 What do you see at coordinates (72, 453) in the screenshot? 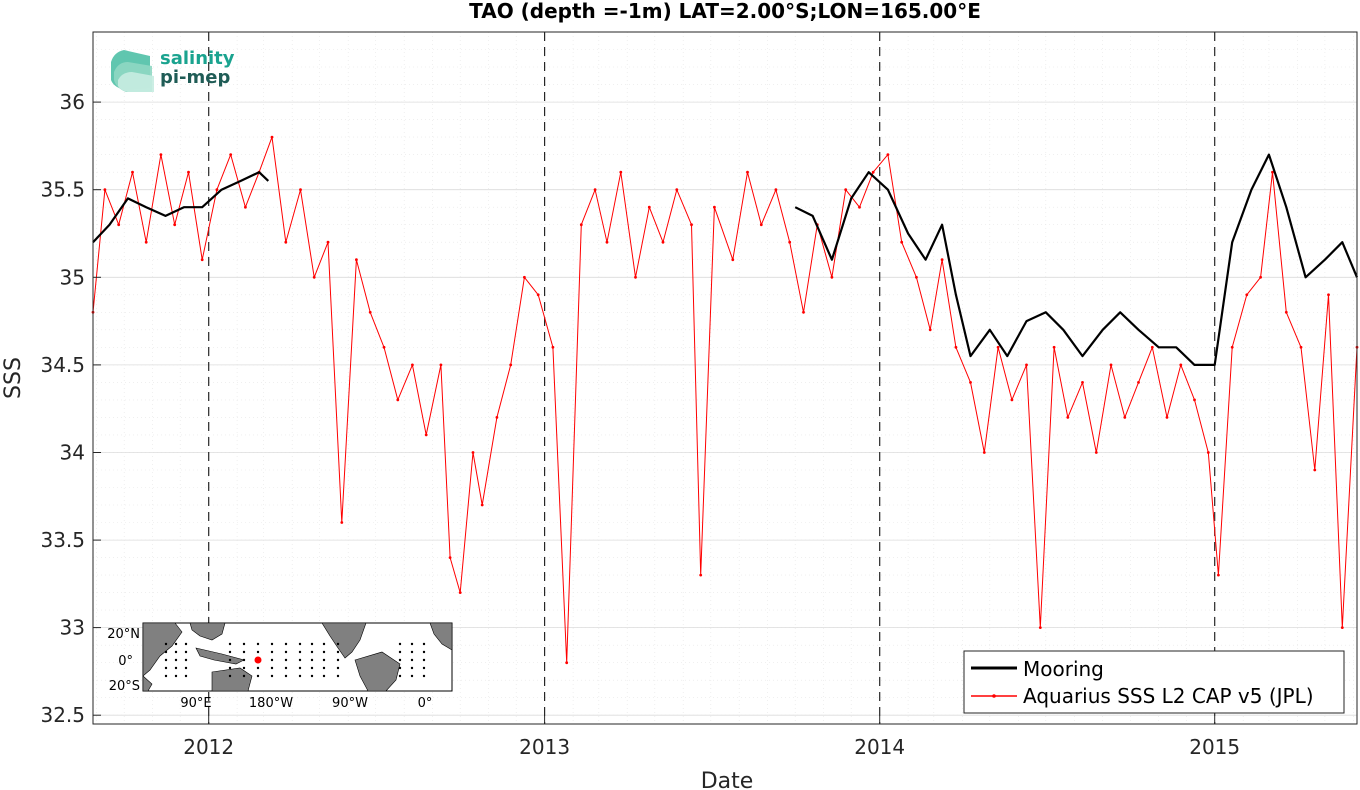
I see `y-tick-label: 34` at bounding box center [72, 453].